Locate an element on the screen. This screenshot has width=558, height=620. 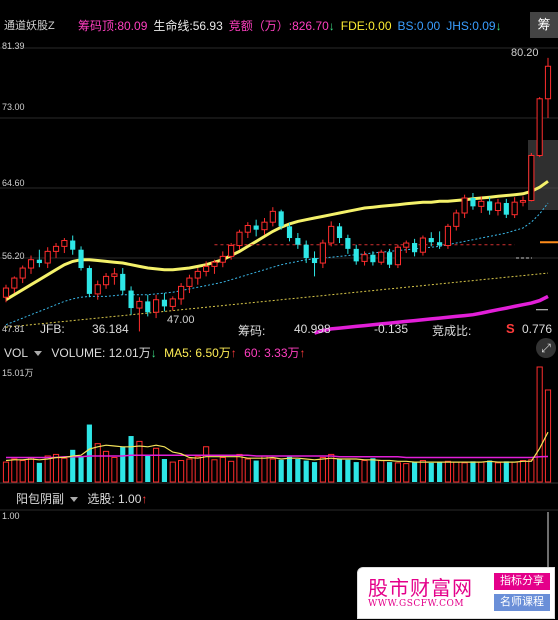
ma5-value: MA5: 6.50万 is located at coordinates (197, 353).